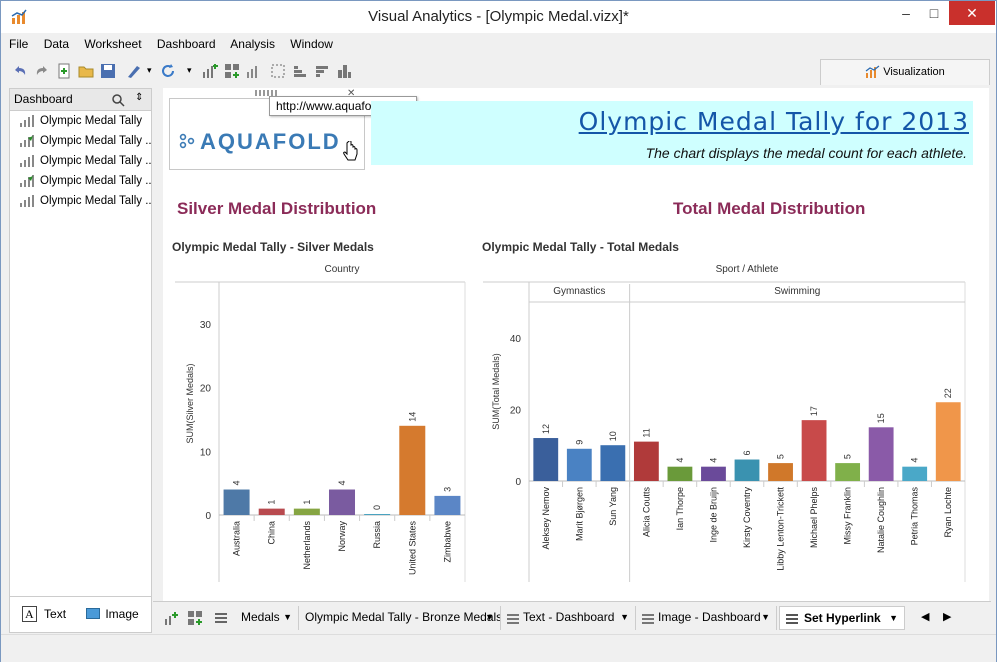 Image resolution: width=997 pixels, height=662 pixels. Describe the element at coordinates (709, 617) in the screenshot. I see `tab-image-dashboard-label: Image - Dashboard` at that location.